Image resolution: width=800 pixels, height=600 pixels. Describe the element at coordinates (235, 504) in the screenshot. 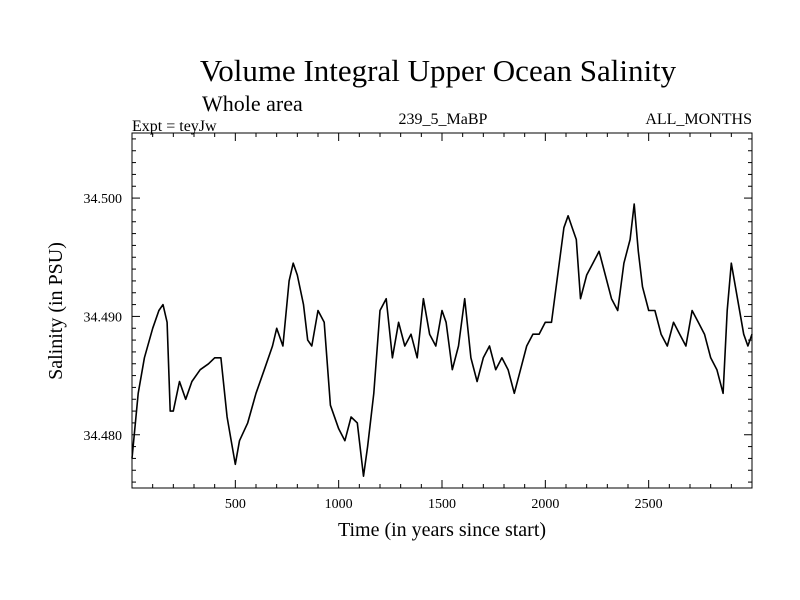

I see `x-tick-label: 500` at that location.